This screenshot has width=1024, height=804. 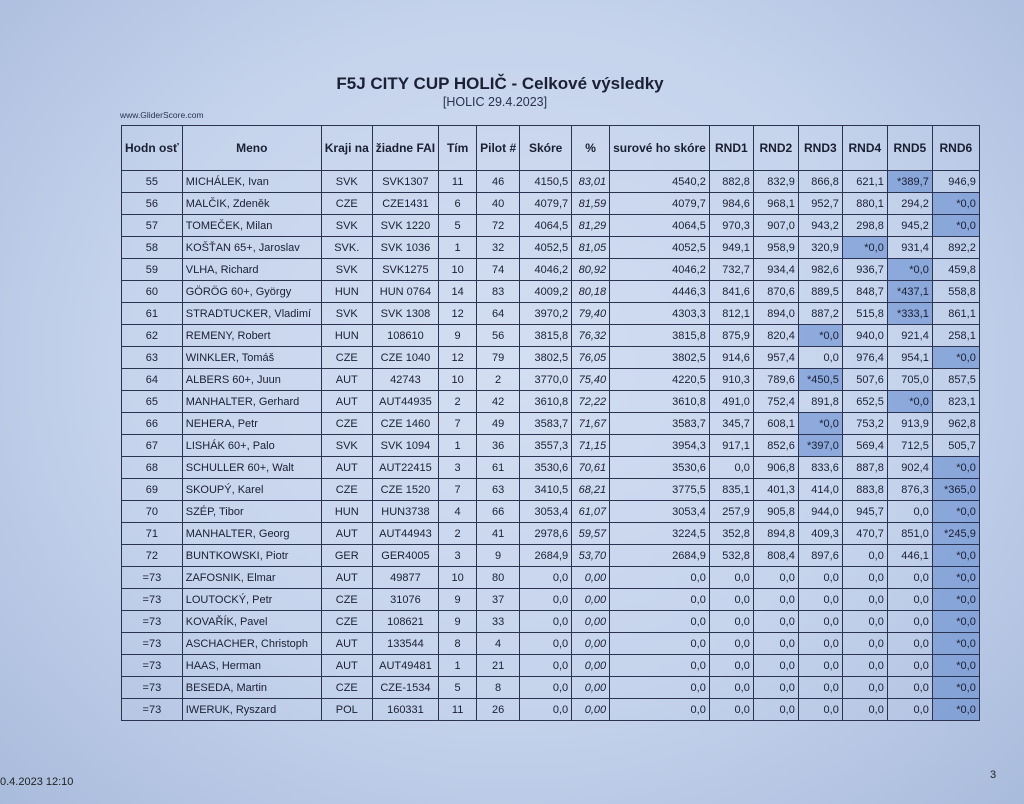 I want to click on cell-rnd4: 298,8, so click(x=864, y=225).